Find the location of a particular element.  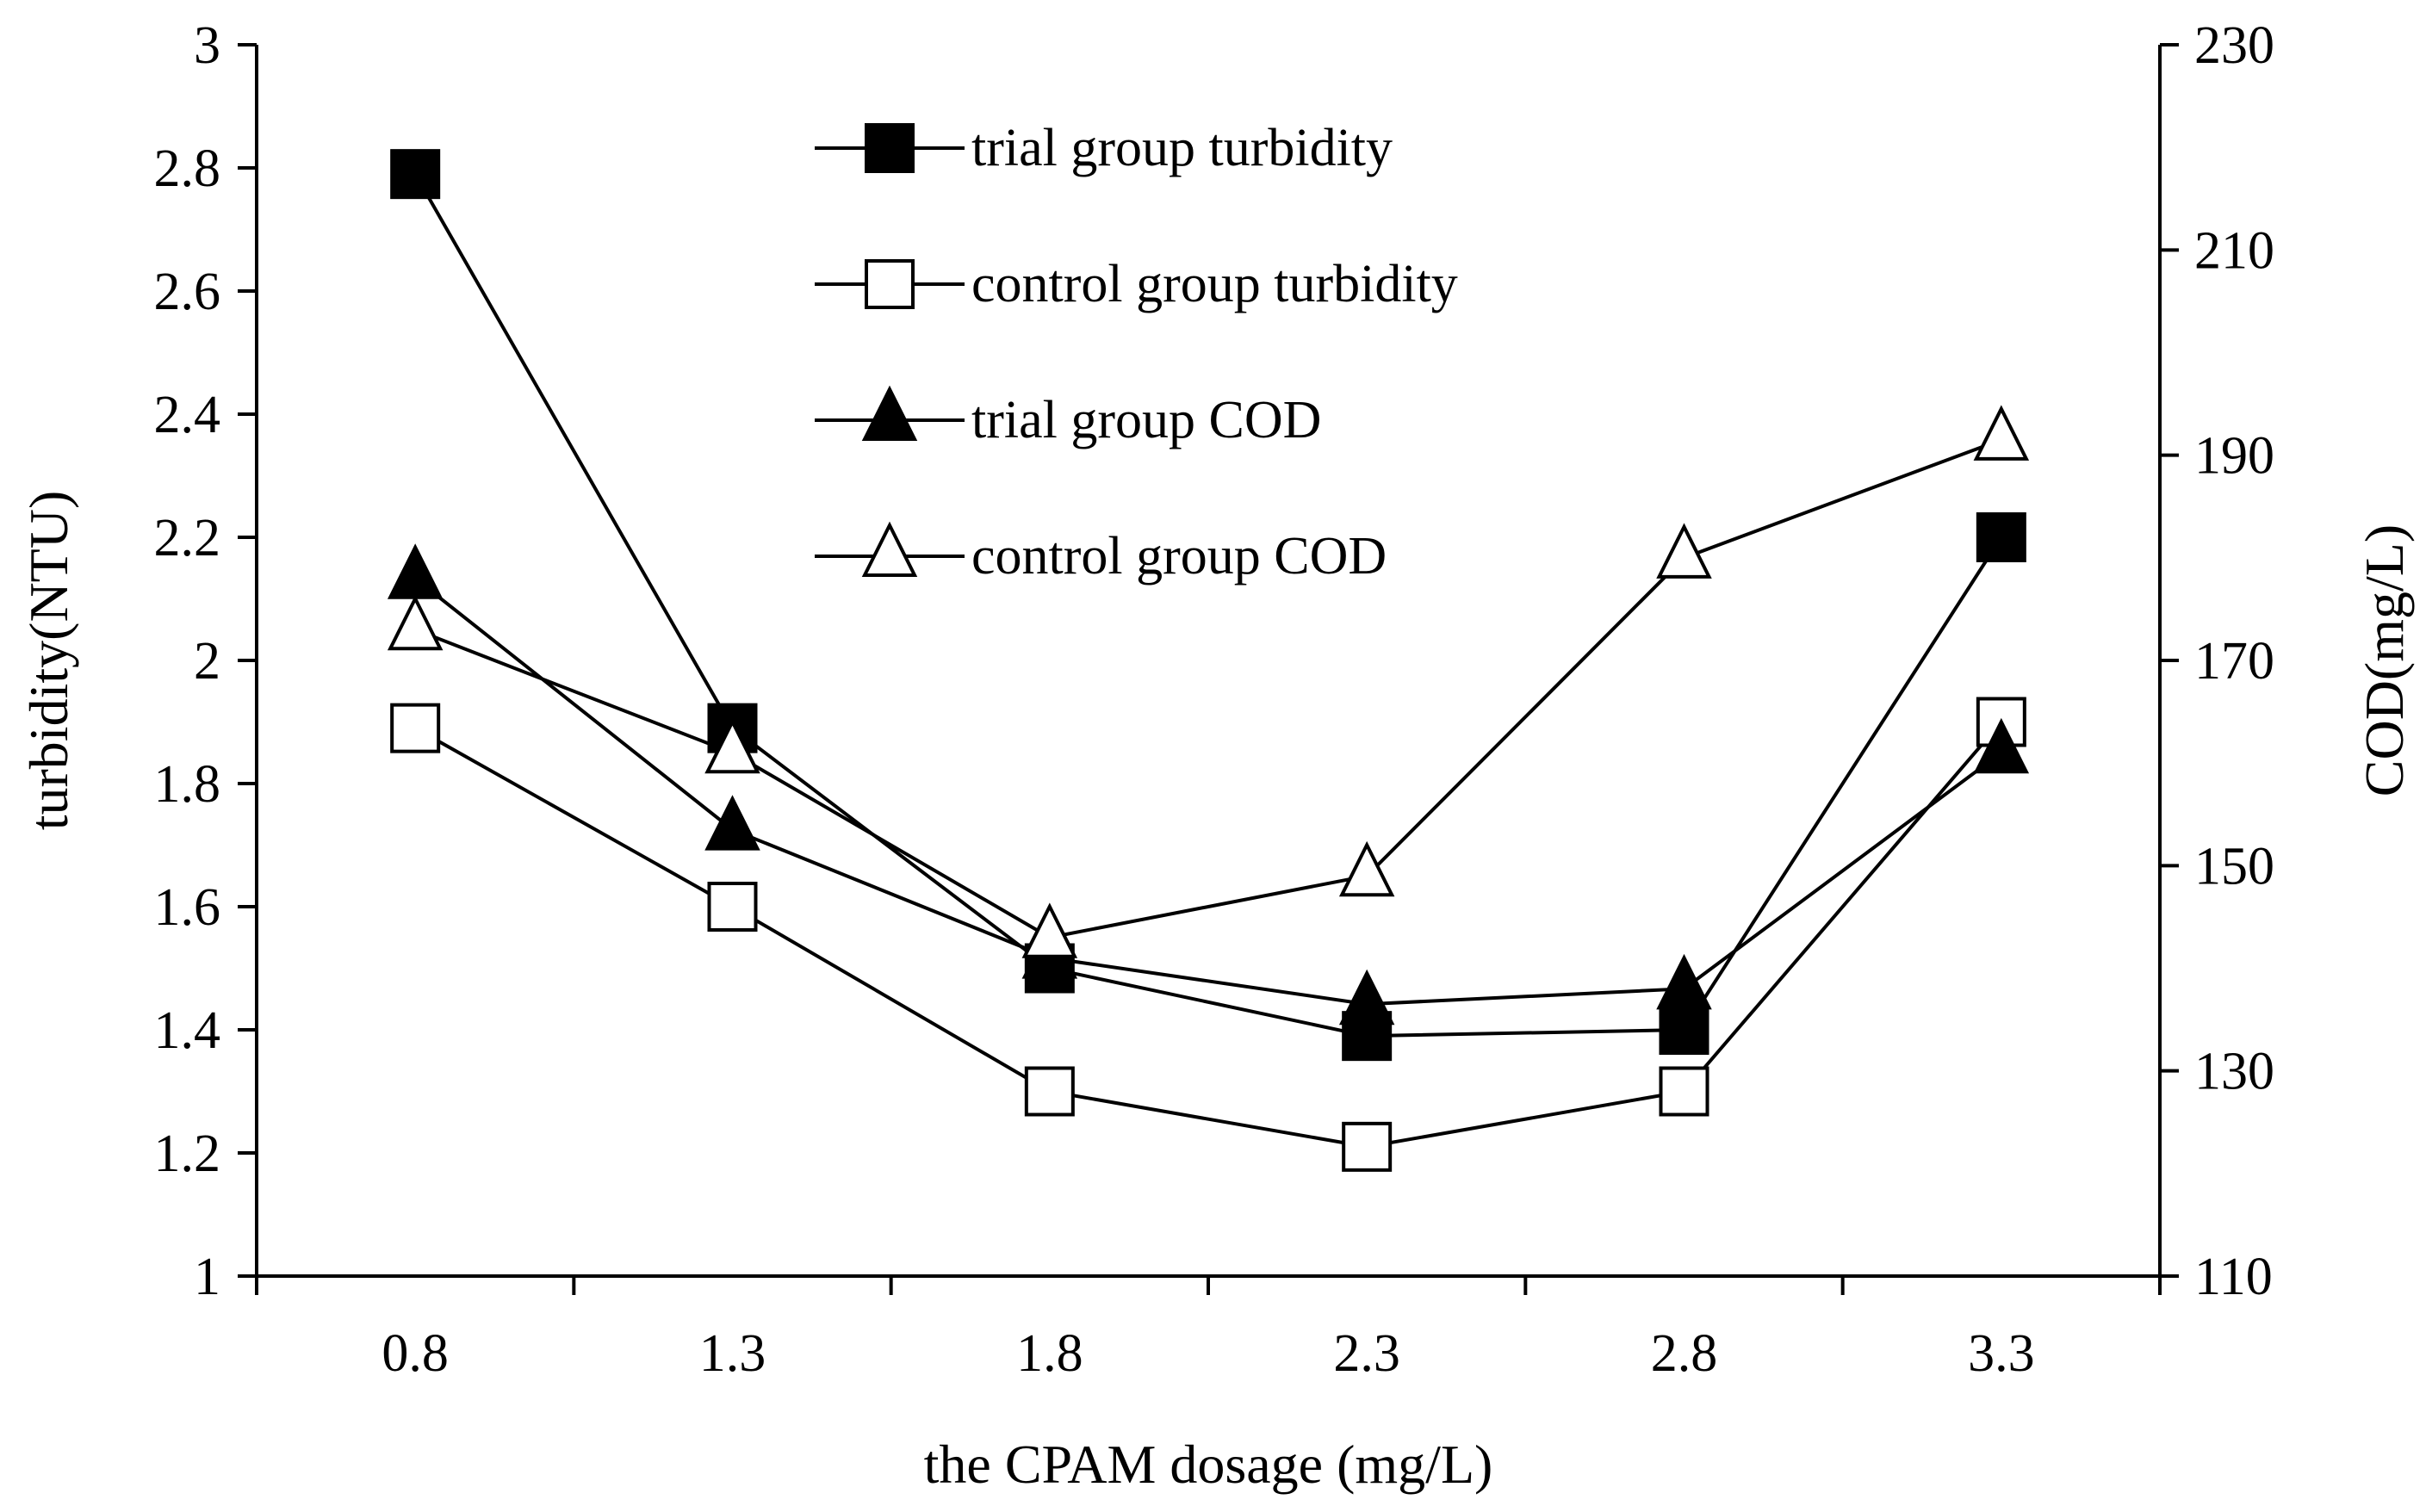

y-left-tick-label: 3 is located at coordinates (207, 46).